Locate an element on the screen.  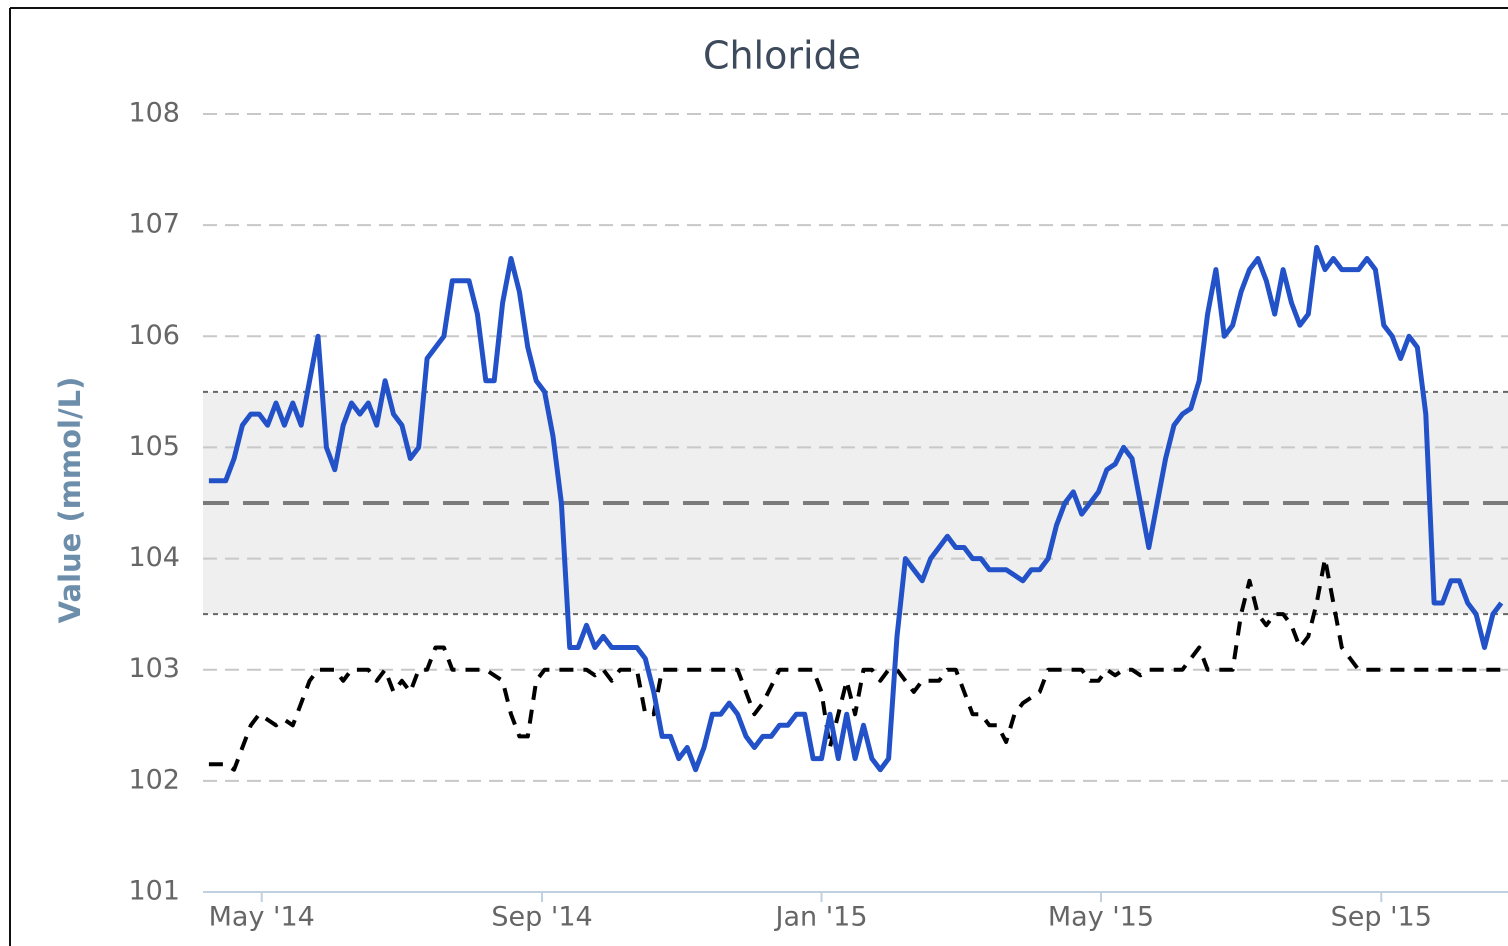
x-tick-label: May '14 is located at coordinates (262, 917).